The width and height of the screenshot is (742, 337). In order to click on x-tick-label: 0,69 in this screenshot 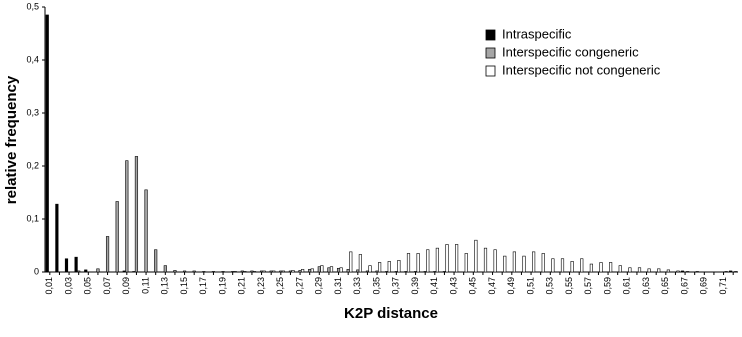, I will do `click(704, 286)`.